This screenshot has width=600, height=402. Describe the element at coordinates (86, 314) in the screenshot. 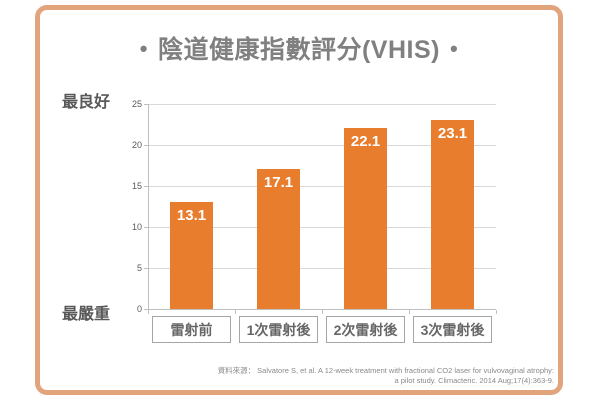

I see `y-axis-worst-label: 最嚴重` at that location.